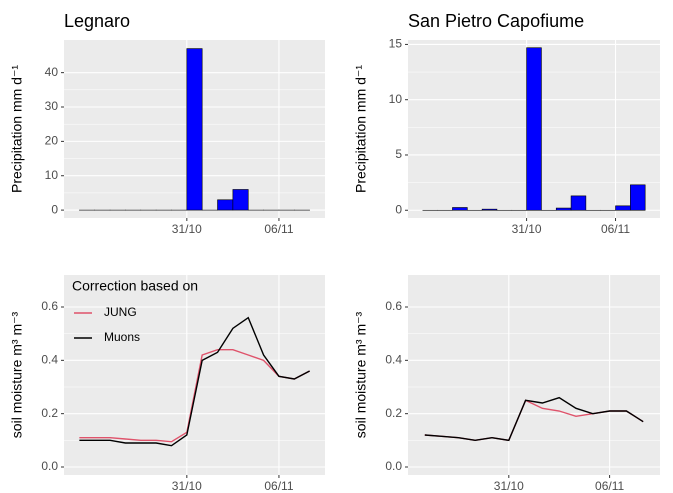 This screenshot has width=673, height=493. Describe the element at coordinates (52, 141) in the screenshot. I see `y-tick-label: 20` at that location.